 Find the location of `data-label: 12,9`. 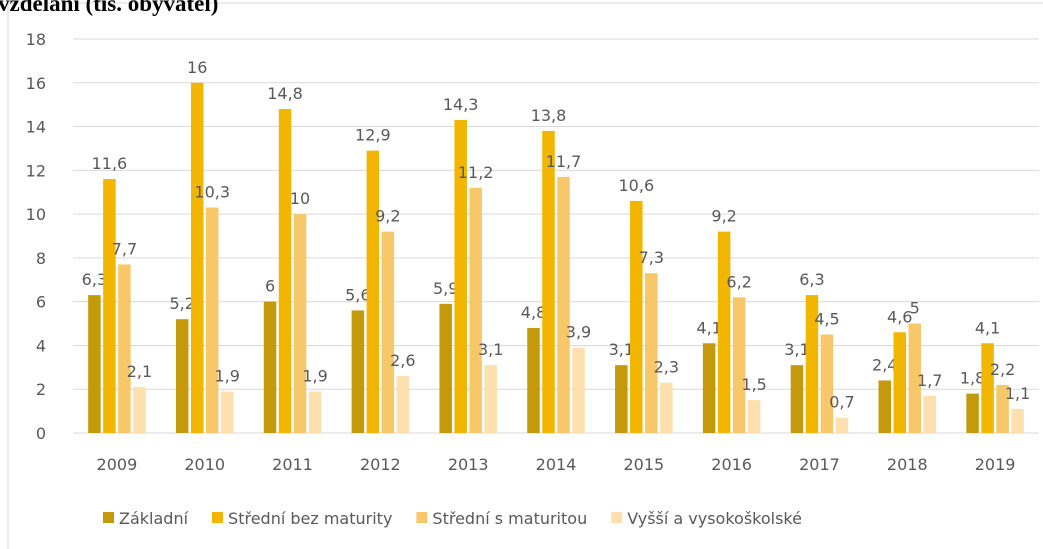

data-label: 12,9 is located at coordinates (373, 135).